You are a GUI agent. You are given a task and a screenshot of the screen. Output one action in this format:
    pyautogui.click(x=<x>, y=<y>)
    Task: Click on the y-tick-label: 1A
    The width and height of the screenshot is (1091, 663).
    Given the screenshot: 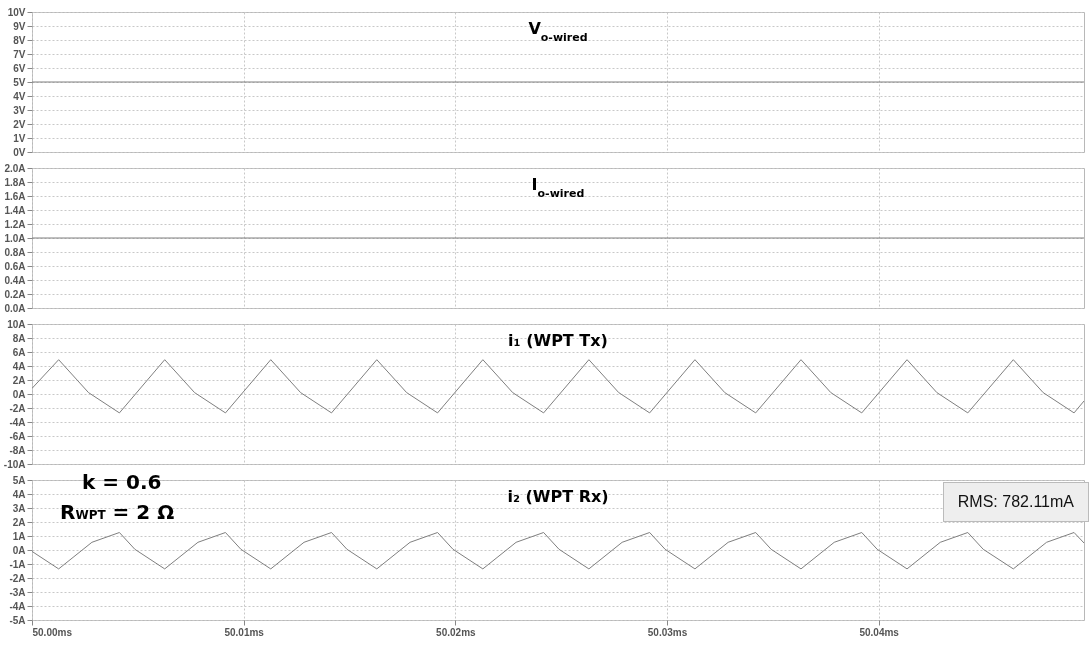 What is the action you would take?
    pyautogui.click(x=19, y=536)
    